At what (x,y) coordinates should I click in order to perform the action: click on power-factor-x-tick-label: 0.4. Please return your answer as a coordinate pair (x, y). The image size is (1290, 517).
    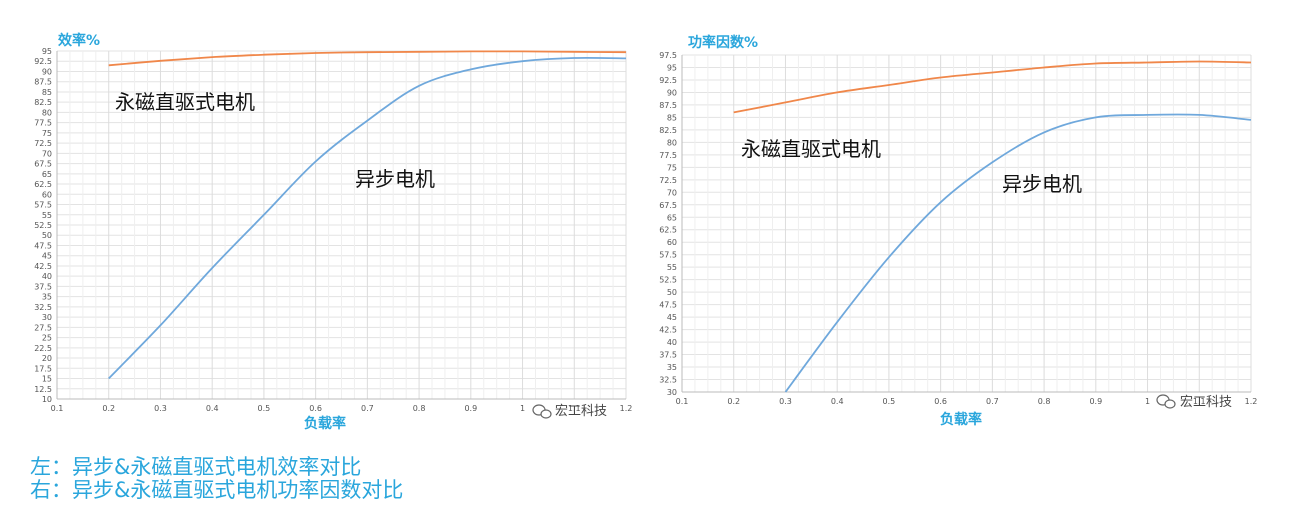
    Looking at the image, I should click on (837, 401).